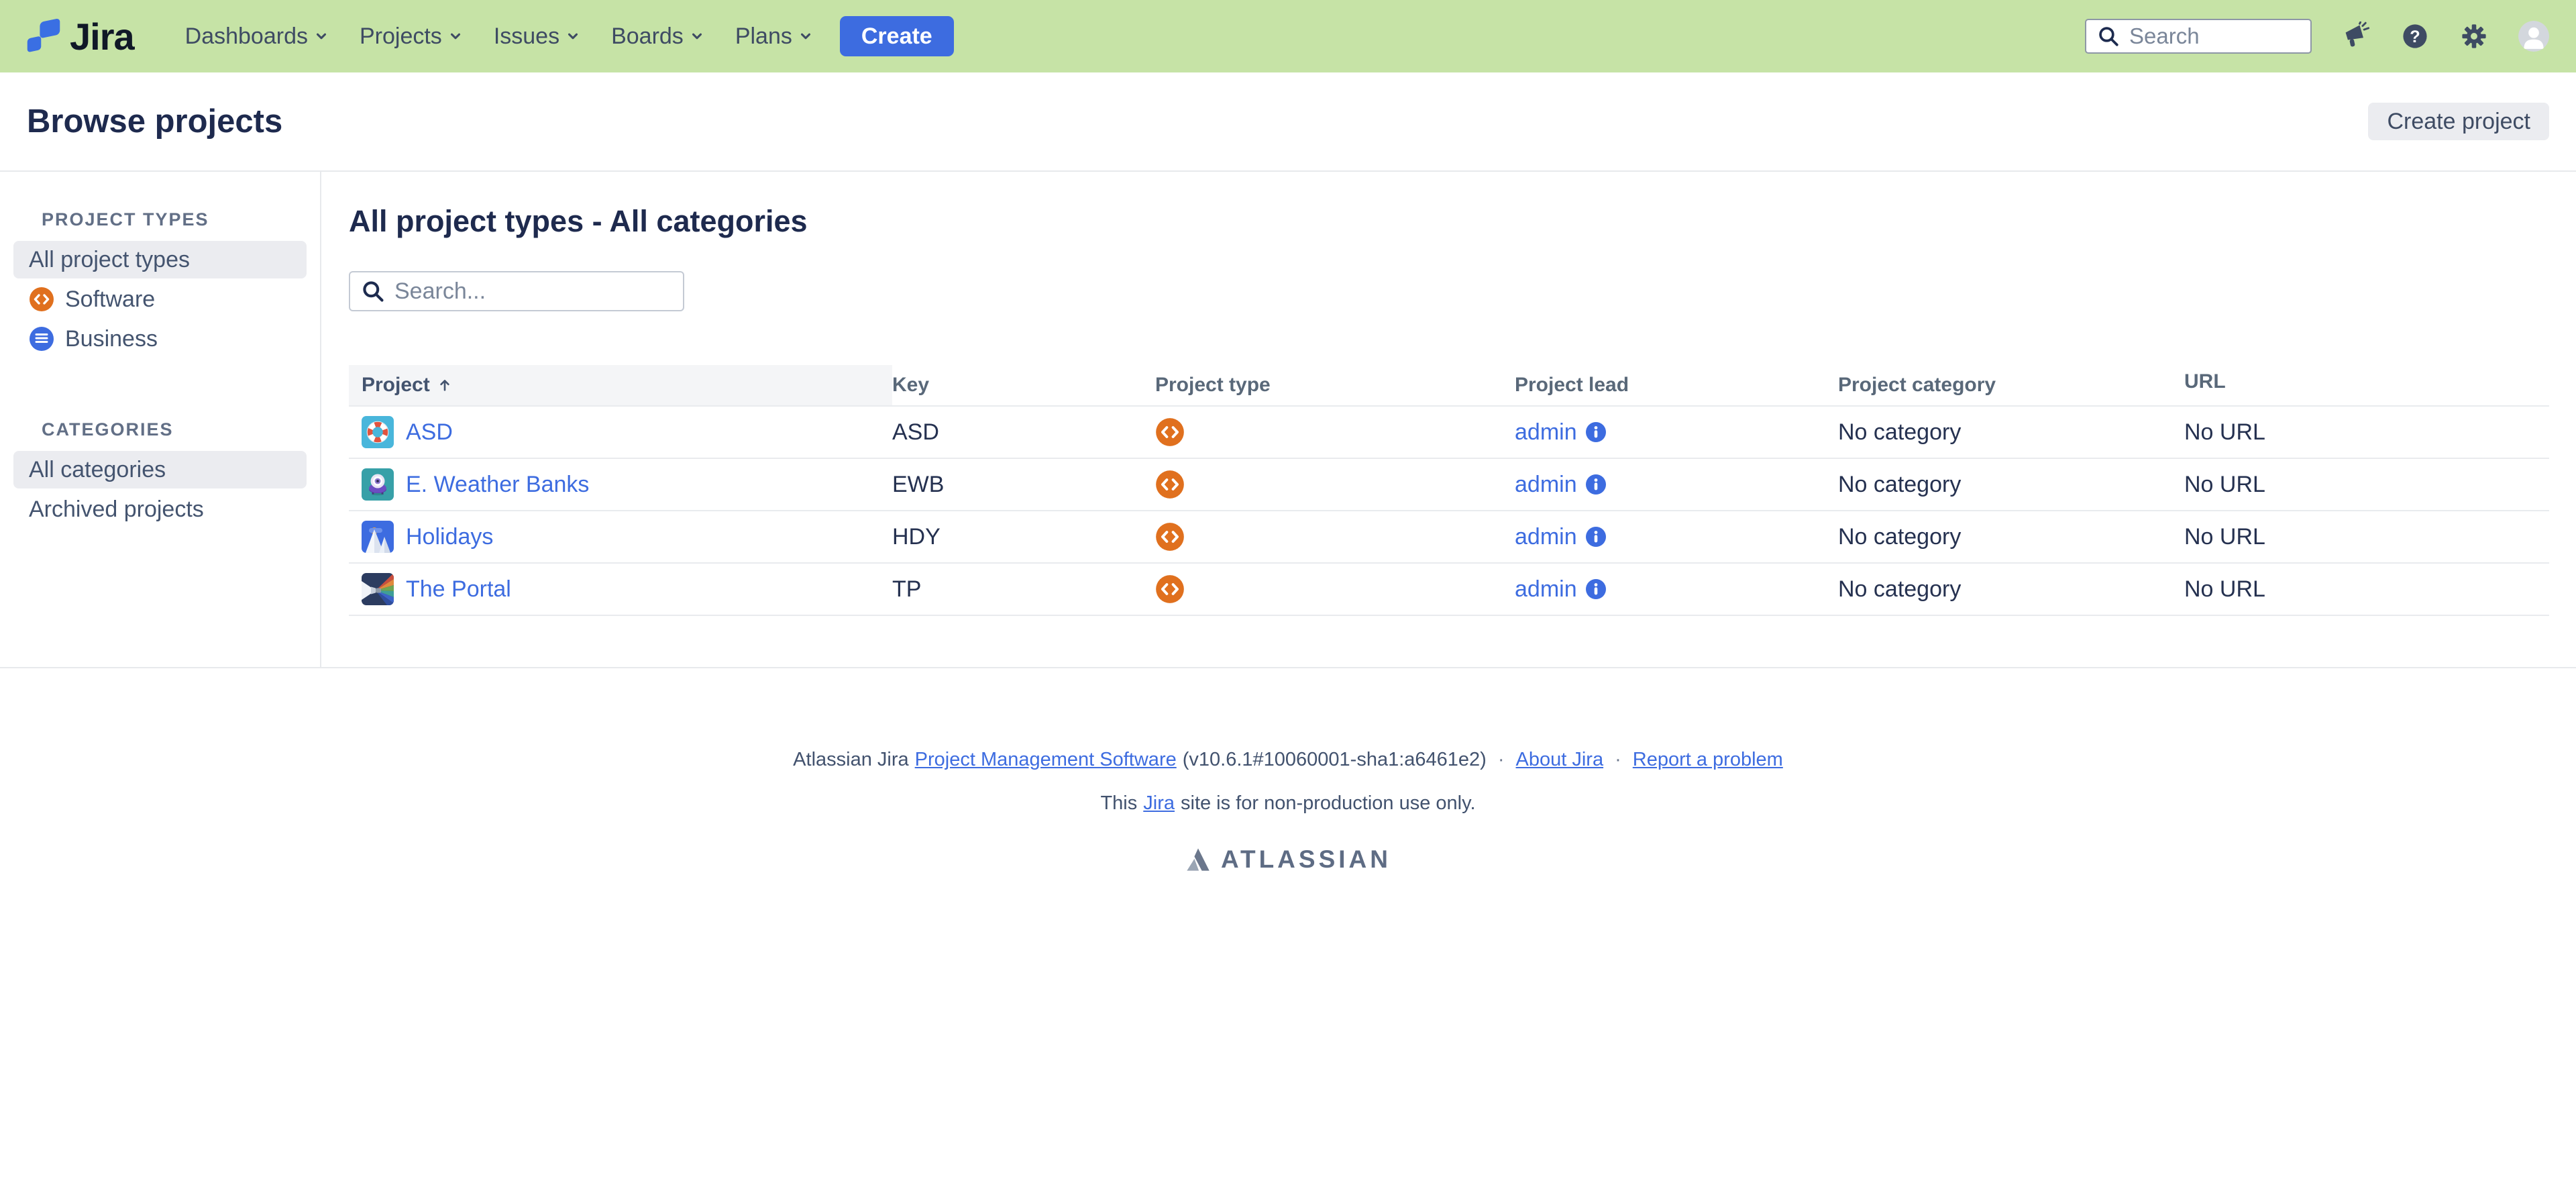 This screenshot has width=2576, height=1189. I want to click on main-nav: Dashboards Projects Issues Boards Plans, so click(499, 36).